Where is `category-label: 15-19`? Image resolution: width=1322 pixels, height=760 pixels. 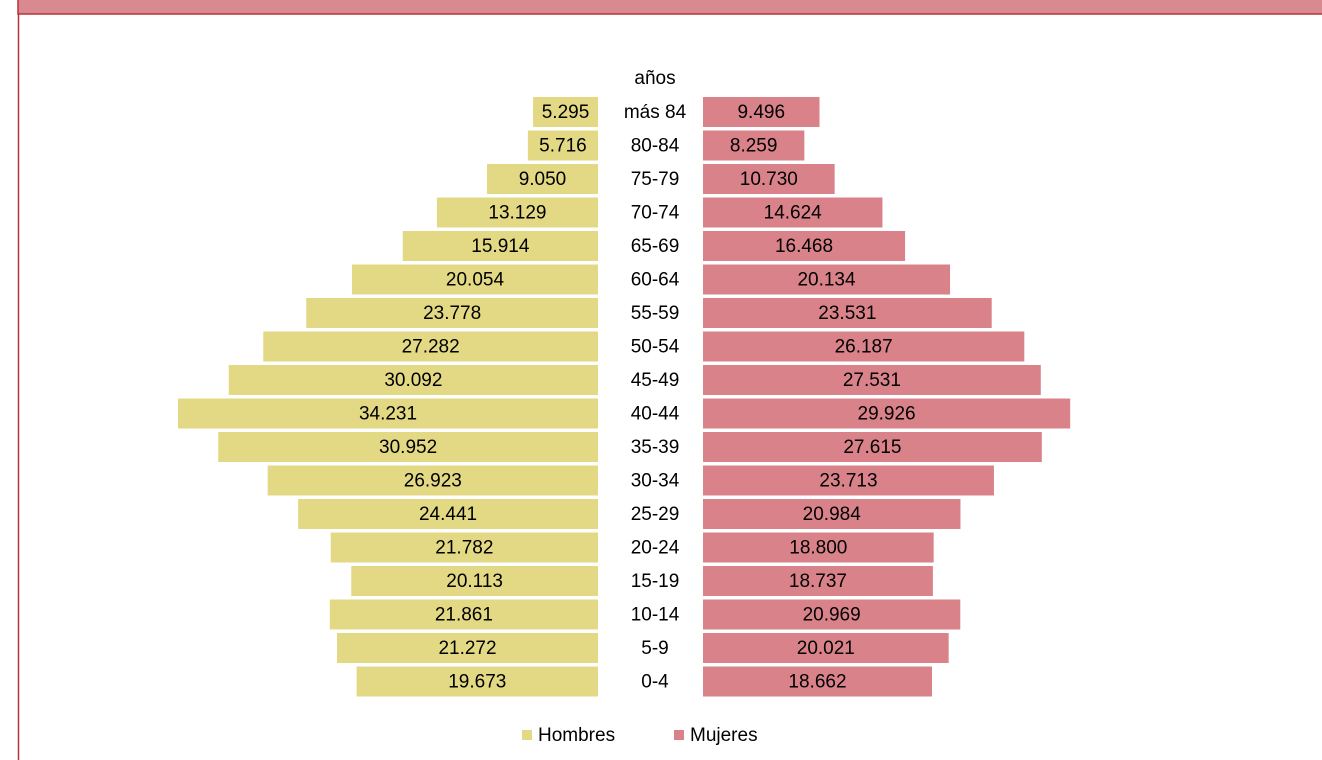
category-label: 15-19 is located at coordinates (655, 581).